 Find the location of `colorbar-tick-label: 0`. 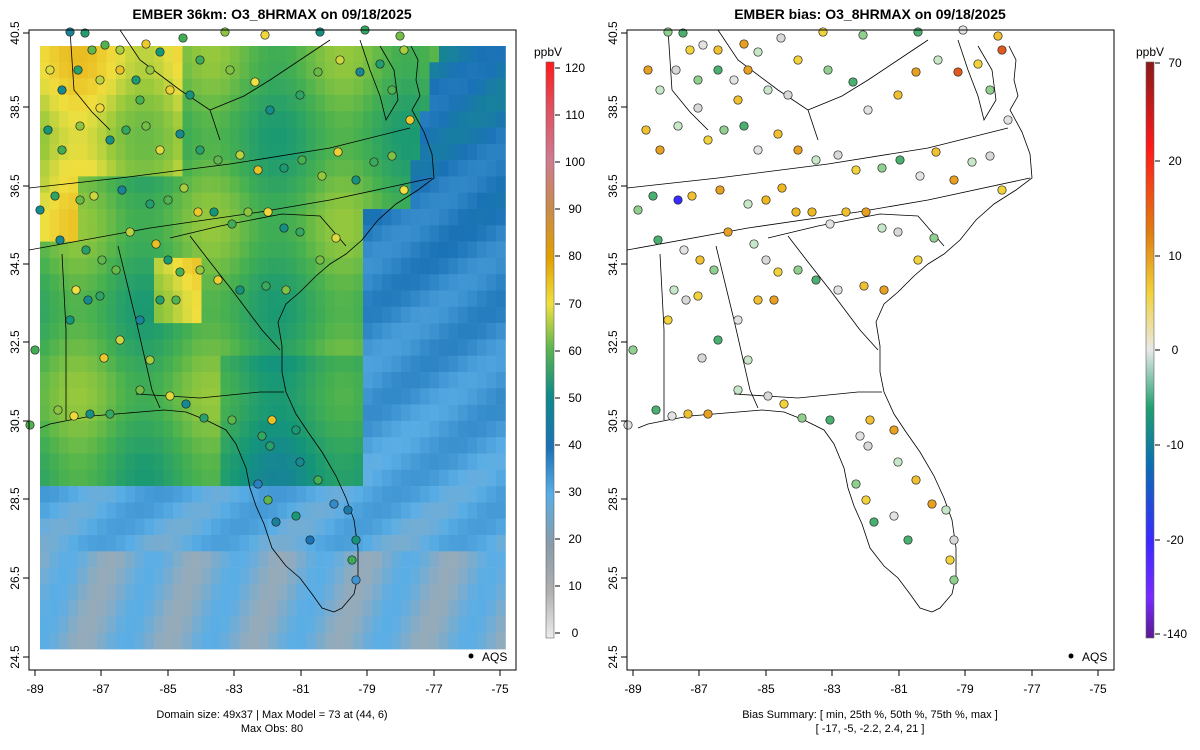

colorbar-tick-label: 0 is located at coordinates (575, 633).